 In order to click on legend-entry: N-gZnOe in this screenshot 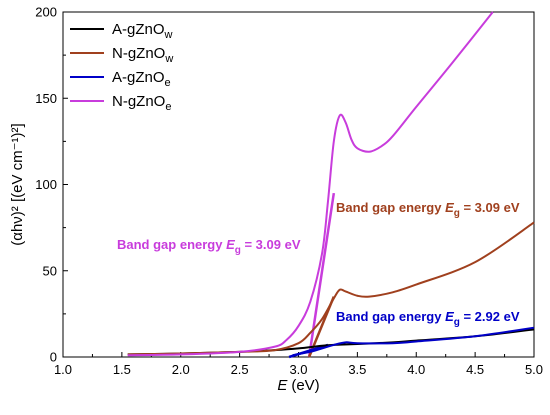, I will do `click(141, 103)`.